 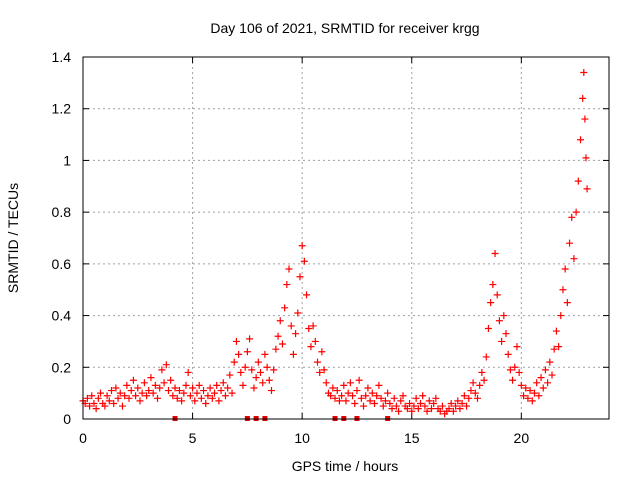 I want to click on y-tick-label: 1, so click(x=67, y=160).